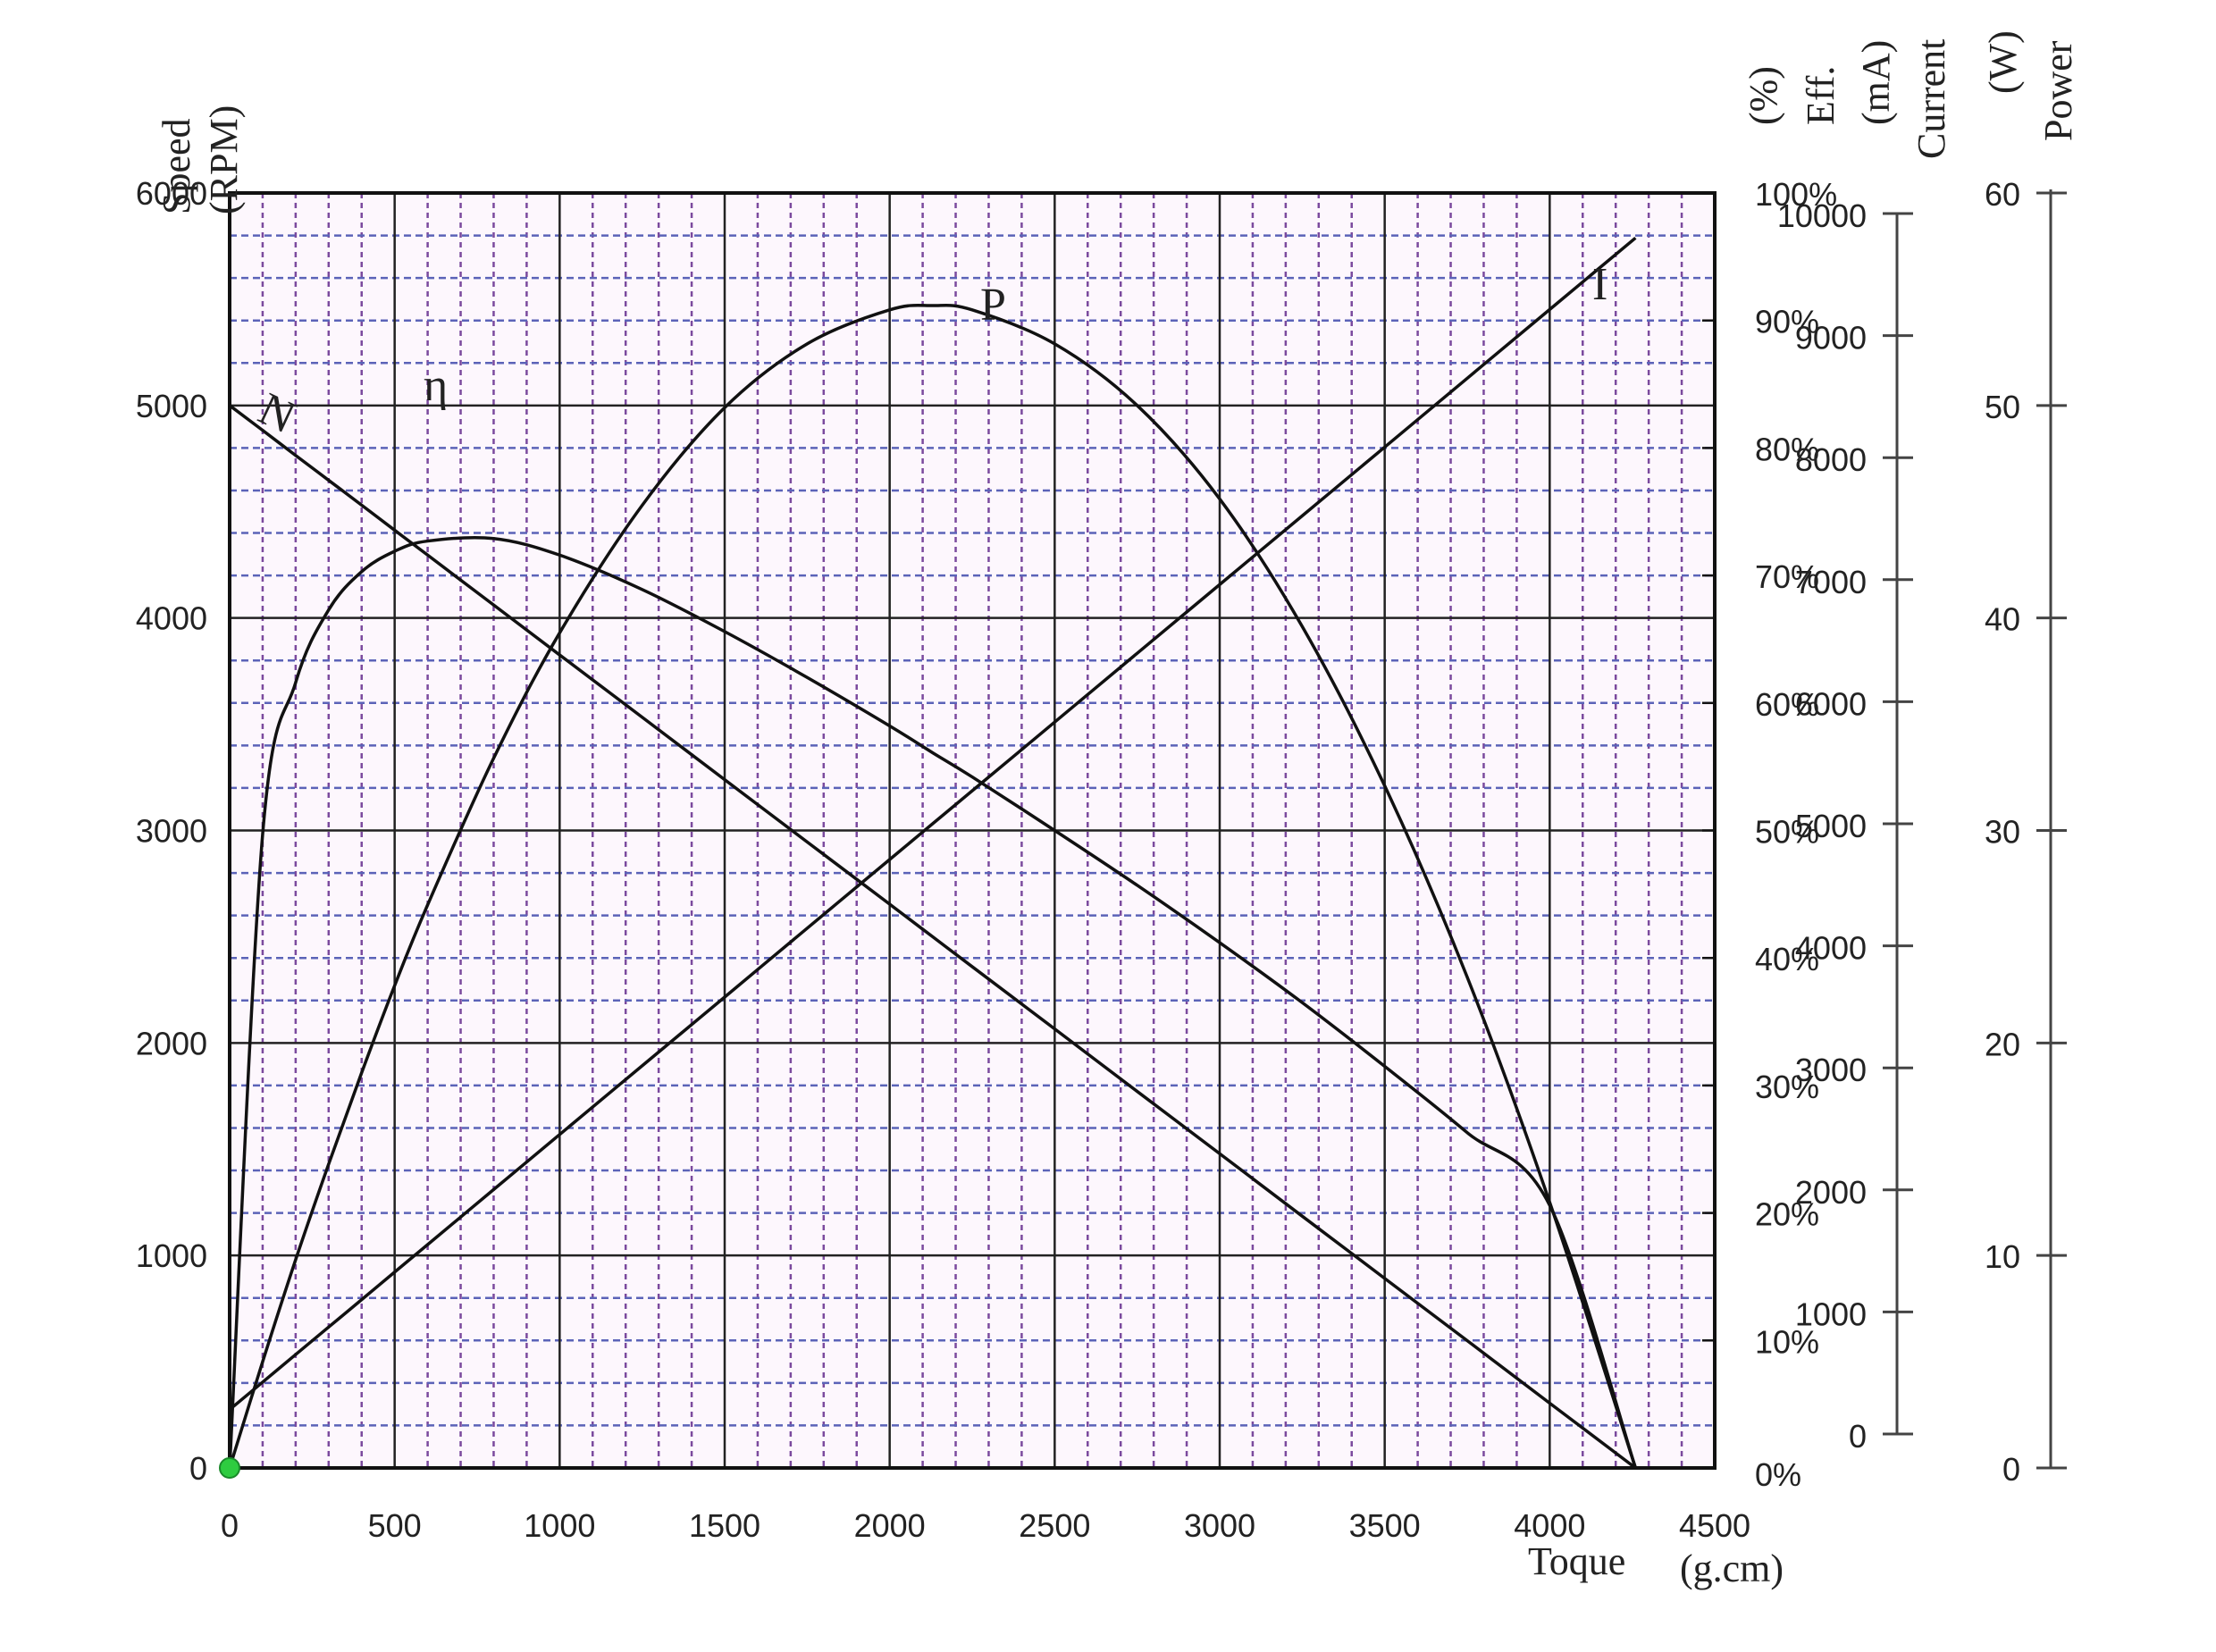 The image size is (2216, 1652). I want to click on current-tick-label: 1000, so click(1831, 1314).